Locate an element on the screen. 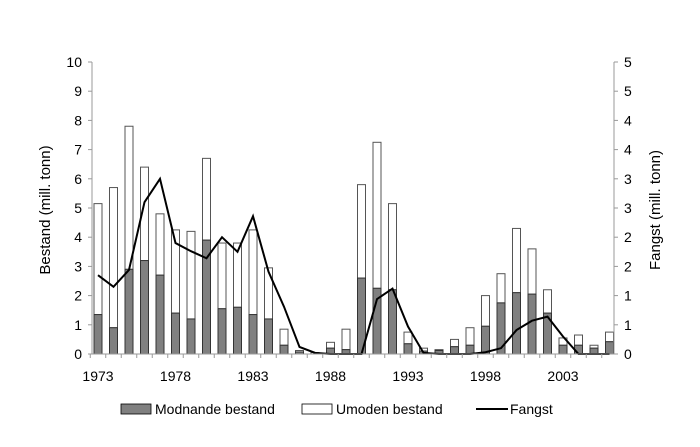  x-tick-label: 2003 is located at coordinates (562, 376).